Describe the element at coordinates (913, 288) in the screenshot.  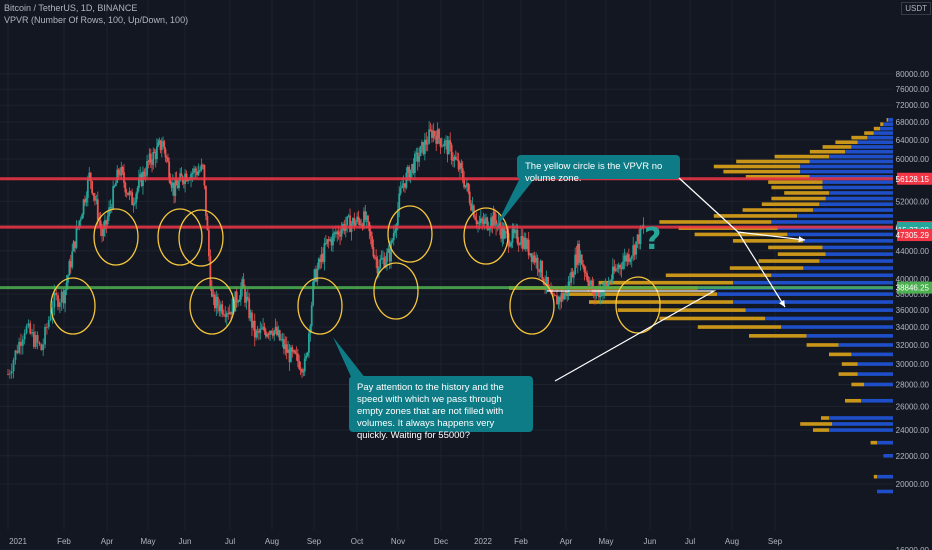
I see `level-tag-support: 38846.25` at that location.